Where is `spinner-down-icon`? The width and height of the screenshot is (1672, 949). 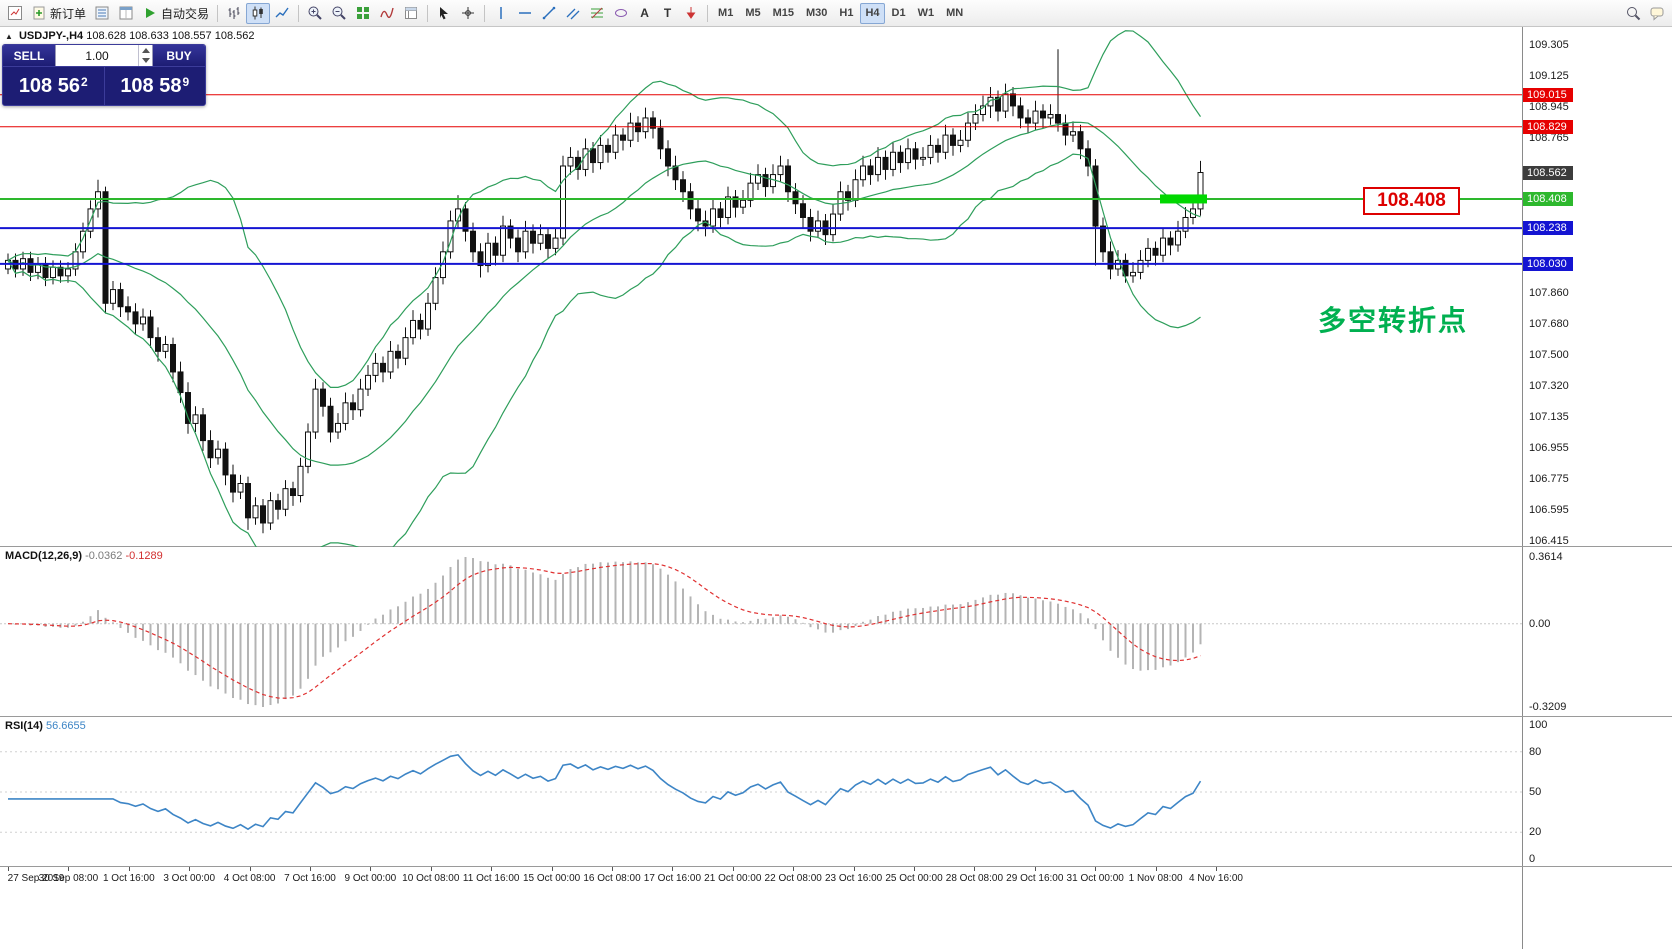
spinner-down-icon is located at coordinates (145, 61).